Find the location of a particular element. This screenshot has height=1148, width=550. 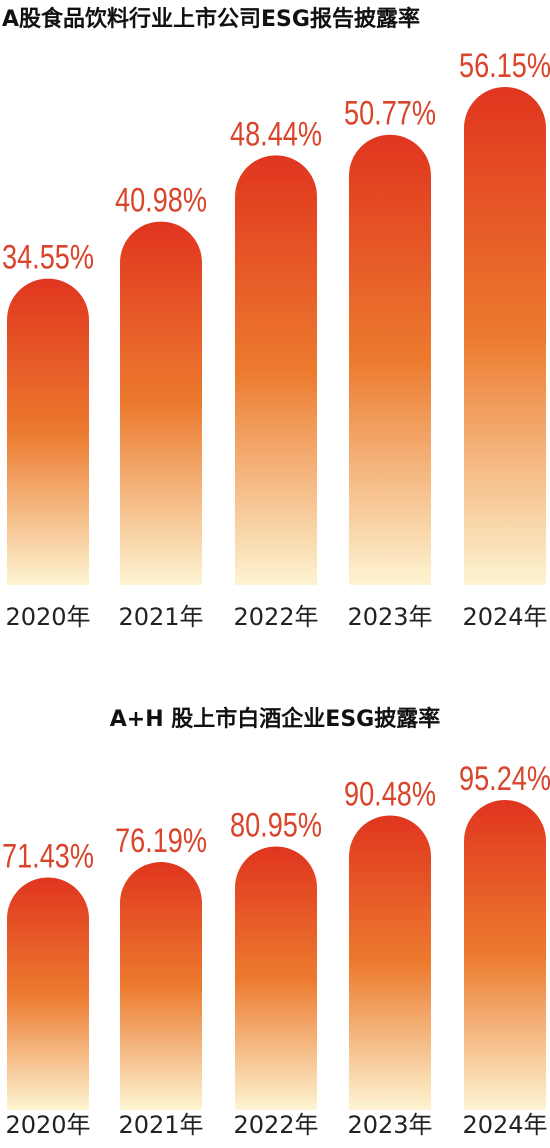

value-label: 71.43% is located at coordinates (48, 857).